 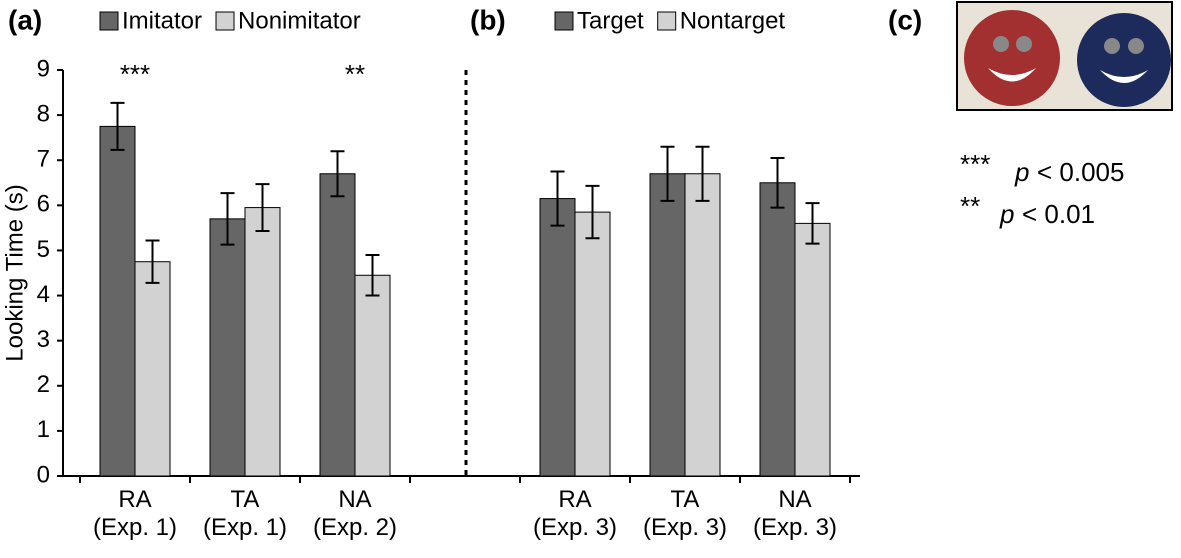 What do you see at coordinates (355, 513) in the screenshot?
I see `x-tick-label: NA (Exp. 2)` at bounding box center [355, 513].